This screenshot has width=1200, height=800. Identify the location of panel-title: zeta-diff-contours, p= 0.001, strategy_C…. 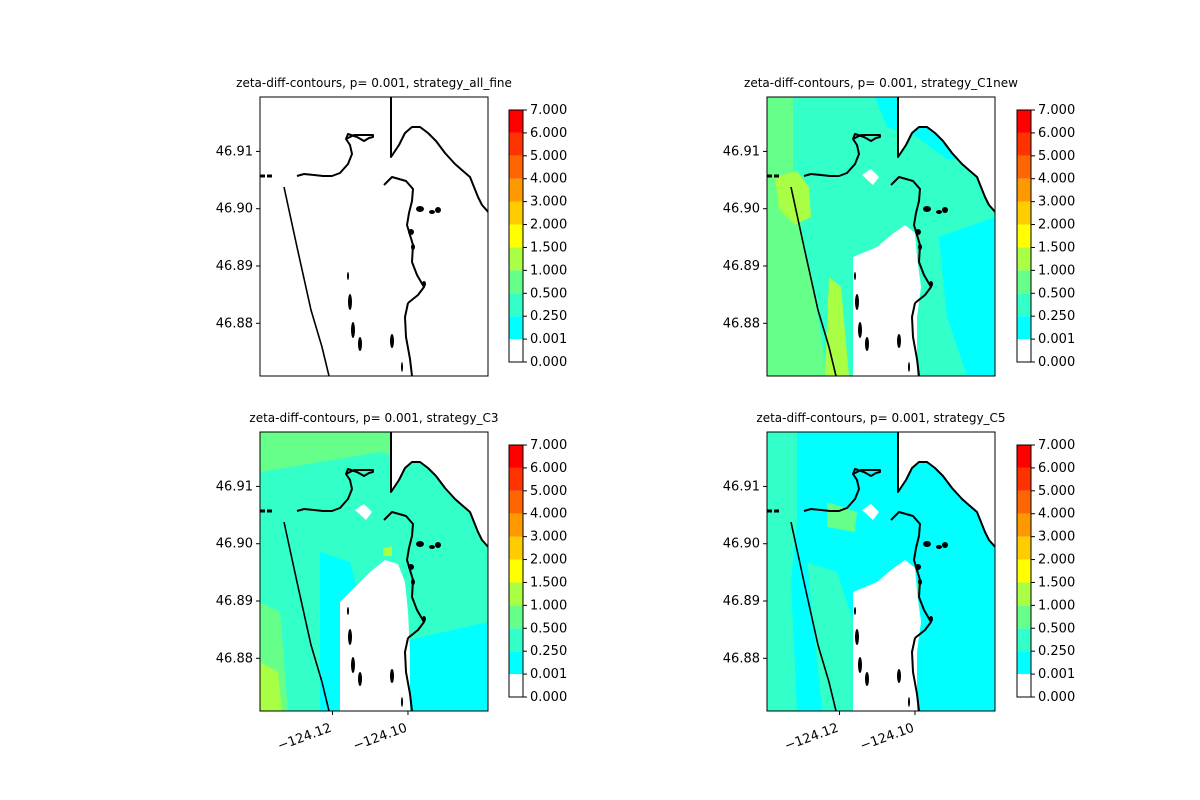
(373, 418).